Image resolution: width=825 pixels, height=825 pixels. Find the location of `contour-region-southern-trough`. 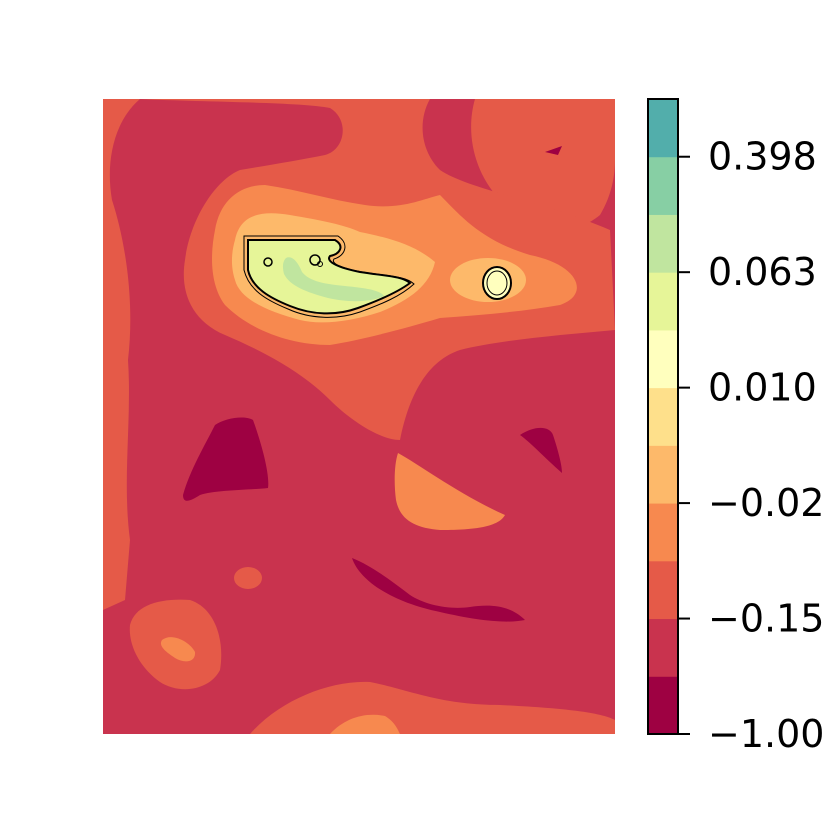

contour-region-southern-trough is located at coordinates (438, 590).